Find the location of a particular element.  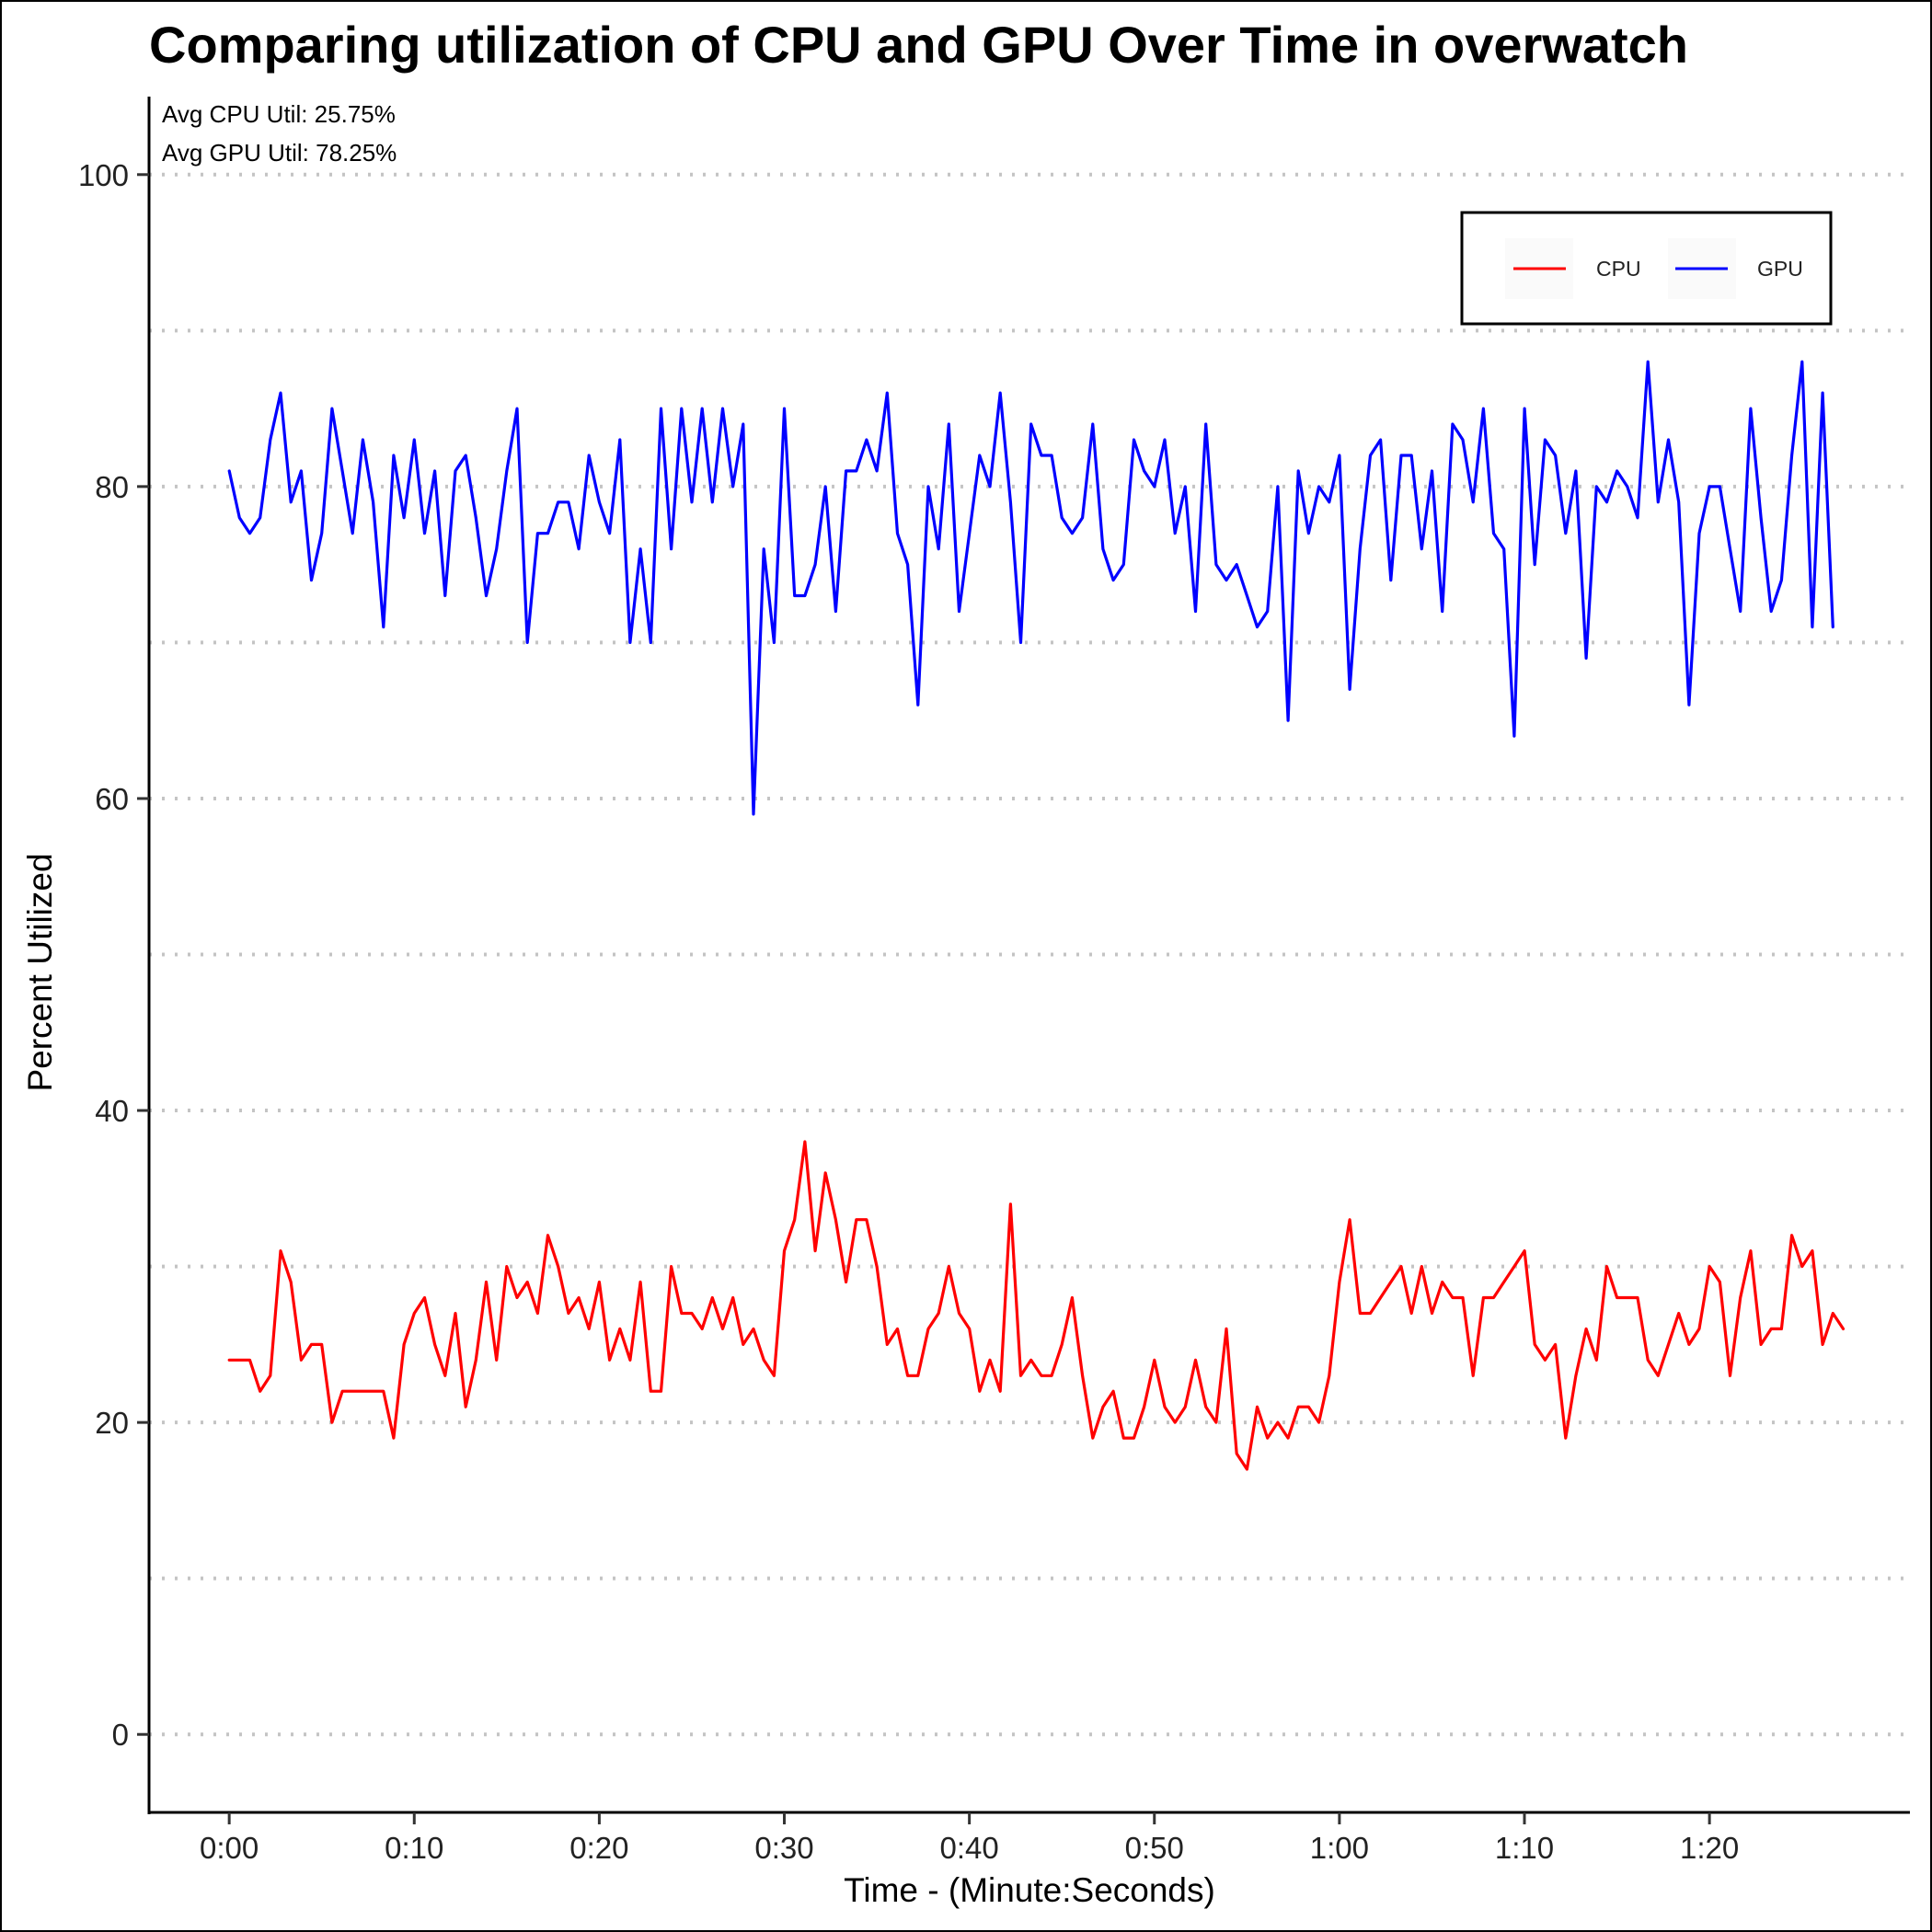

y-axis-title: Percent Utilized is located at coordinates (40, 972).